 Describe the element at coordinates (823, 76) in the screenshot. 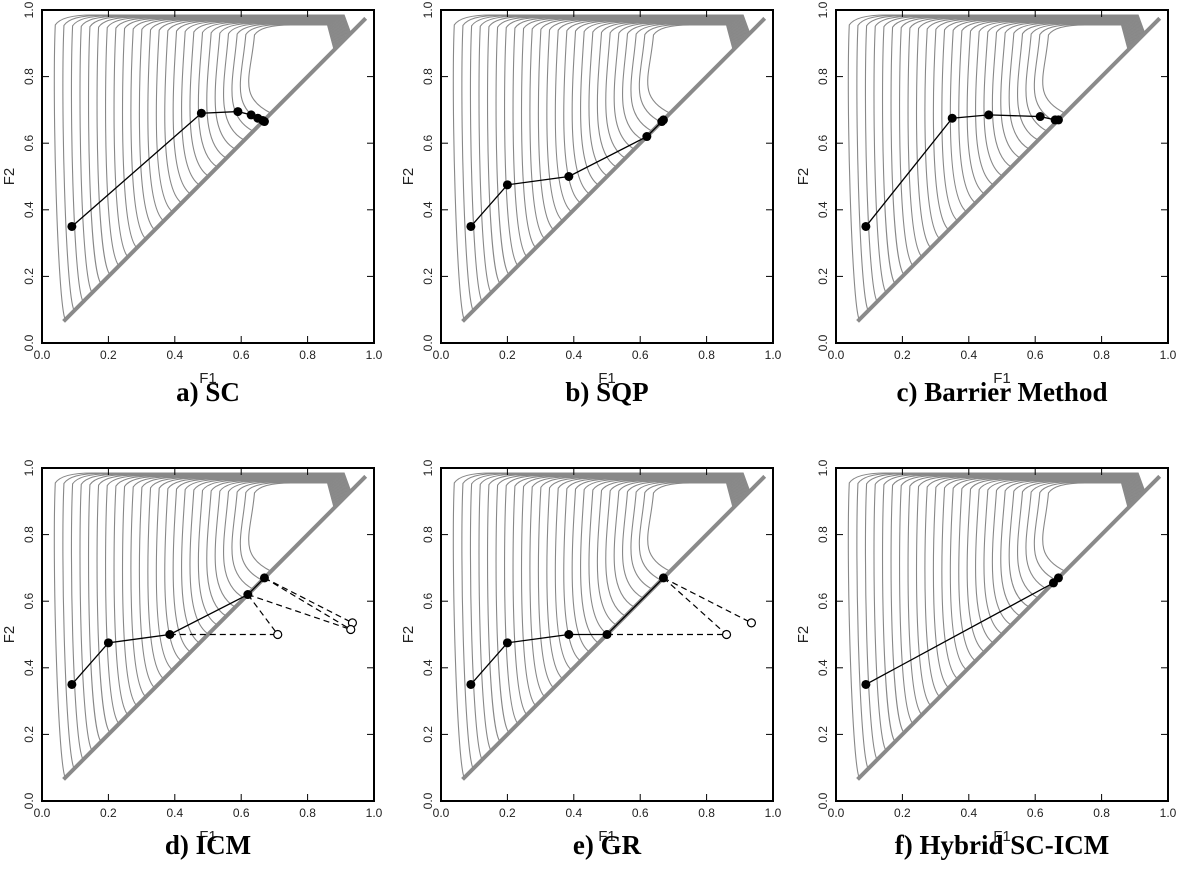

I see `y-tick-label: 0.8` at that location.